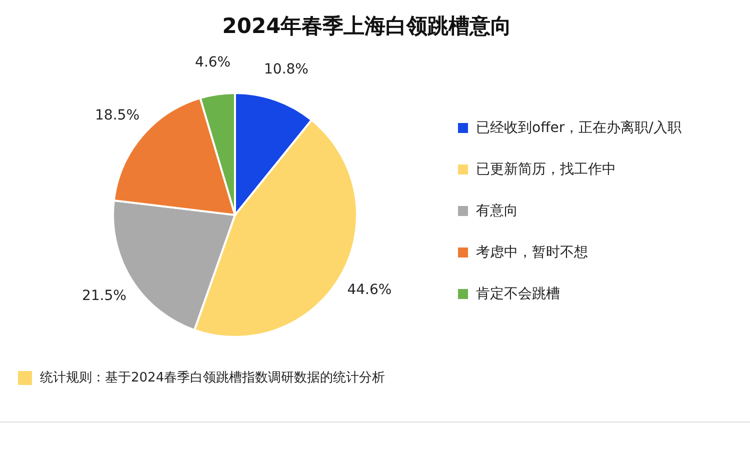 This screenshot has width=750, height=451. Describe the element at coordinates (367, 26) in the screenshot. I see `chart-title: 2024年春季上海白领跳槽意向` at that location.